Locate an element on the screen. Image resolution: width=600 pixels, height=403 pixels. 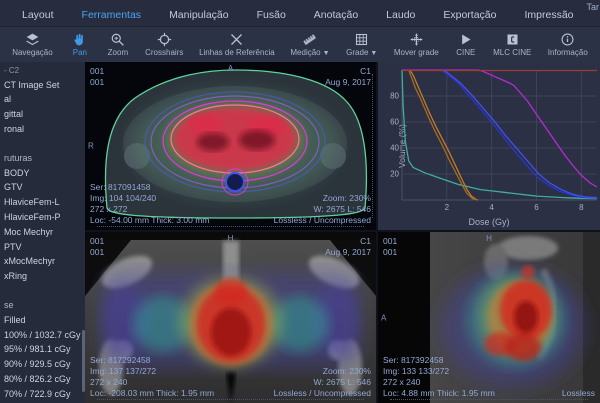
dvh-x-tick: 4 is located at coordinates (491, 207).